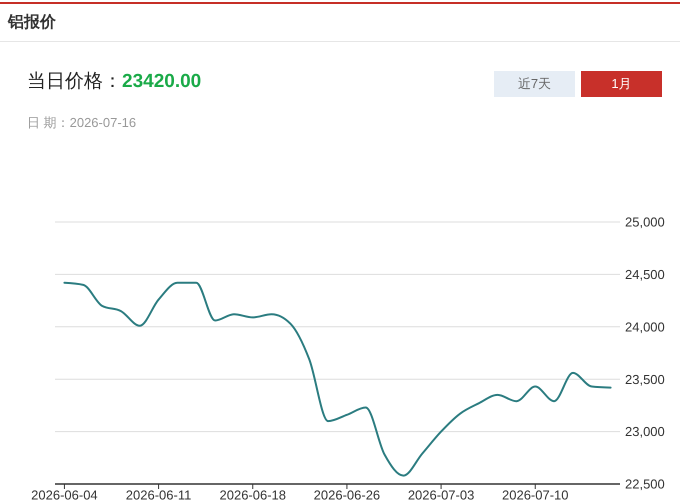 The image size is (680, 502). Describe the element at coordinates (645, 484) in the screenshot. I see `y-tick-label: 22,500` at that location.